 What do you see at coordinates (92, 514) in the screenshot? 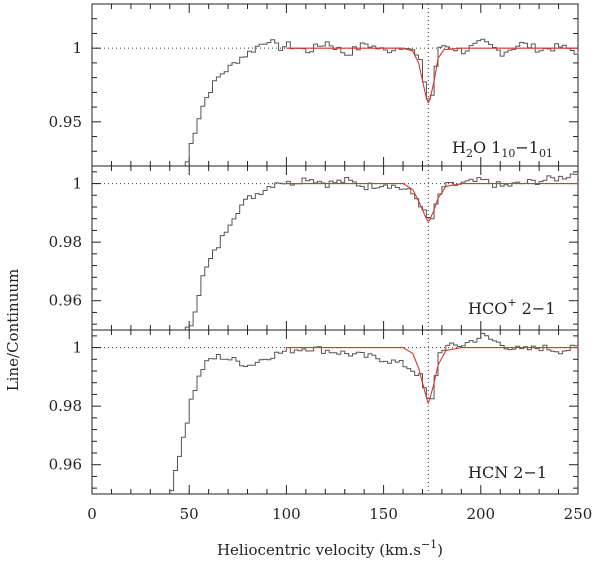
I see `x-tick-label: 0` at bounding box center [92, 514].